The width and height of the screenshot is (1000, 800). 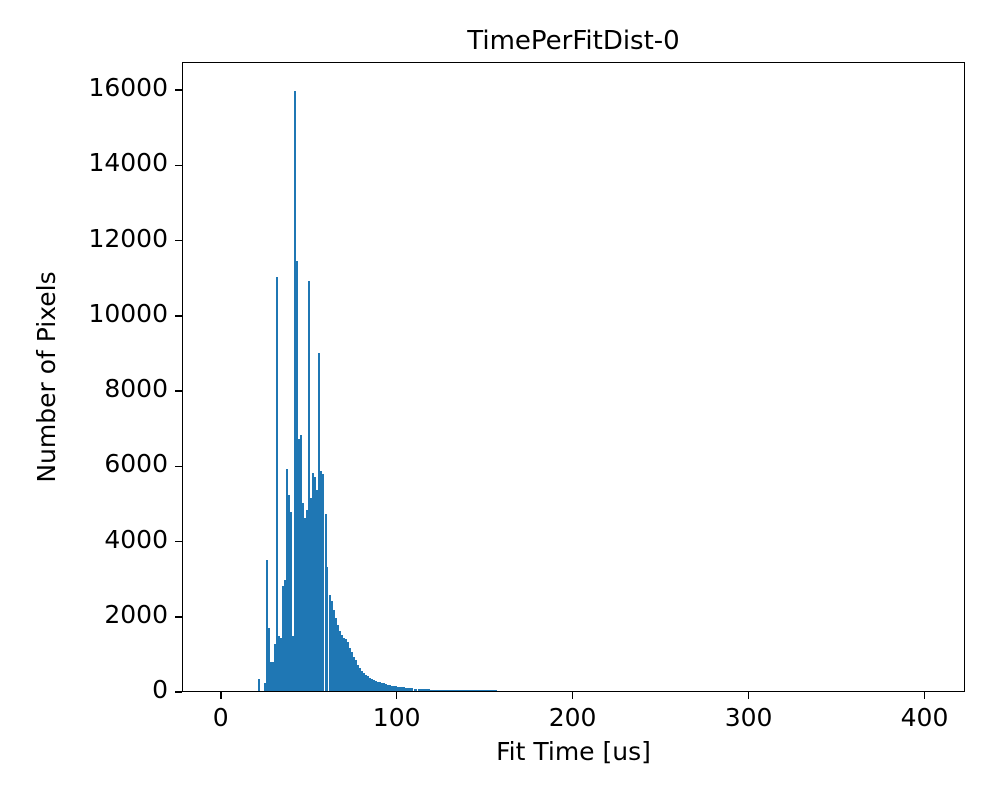 I want to click on y-tick-label: 8000, so click(x=136, y=389).